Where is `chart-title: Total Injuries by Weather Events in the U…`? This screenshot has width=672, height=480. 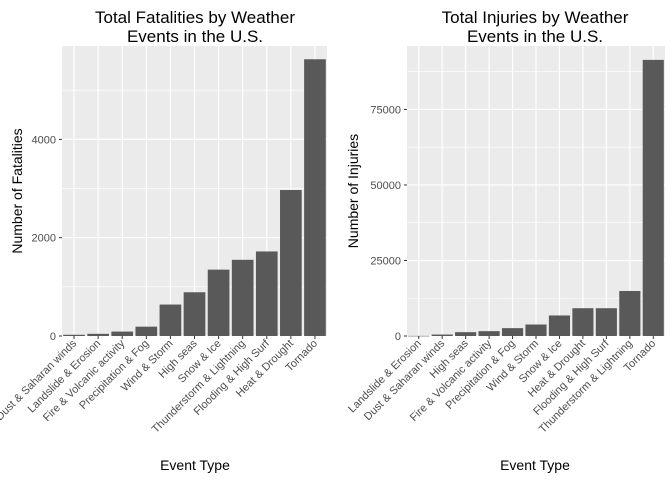 chart-title: Total Injuries by Weather Events in the U… is located at coordinates (535, 27).